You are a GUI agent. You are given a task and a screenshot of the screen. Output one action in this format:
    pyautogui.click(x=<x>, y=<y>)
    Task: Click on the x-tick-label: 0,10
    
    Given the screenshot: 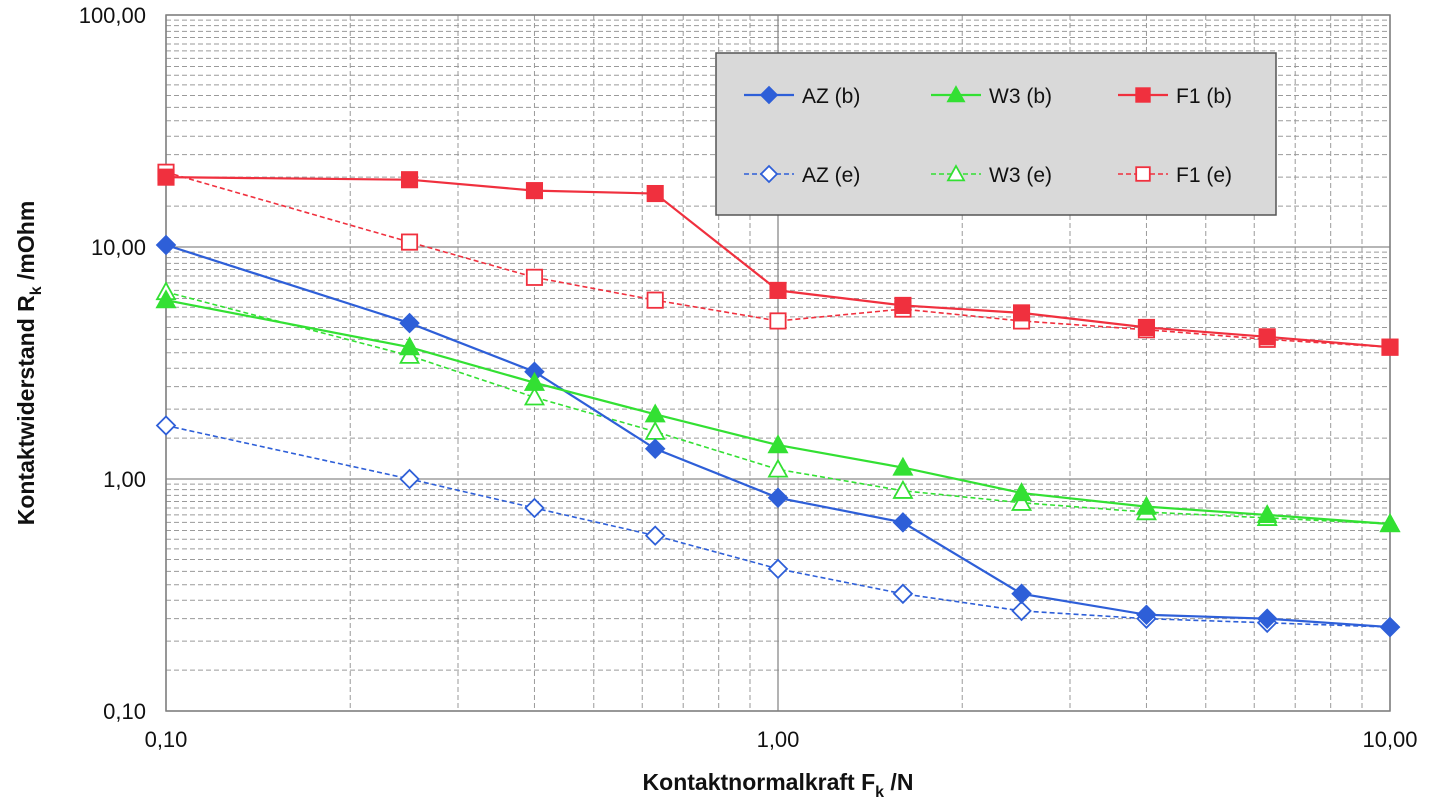 What is the action you would take?
    pyautogui.click(x=166, y=739)
    